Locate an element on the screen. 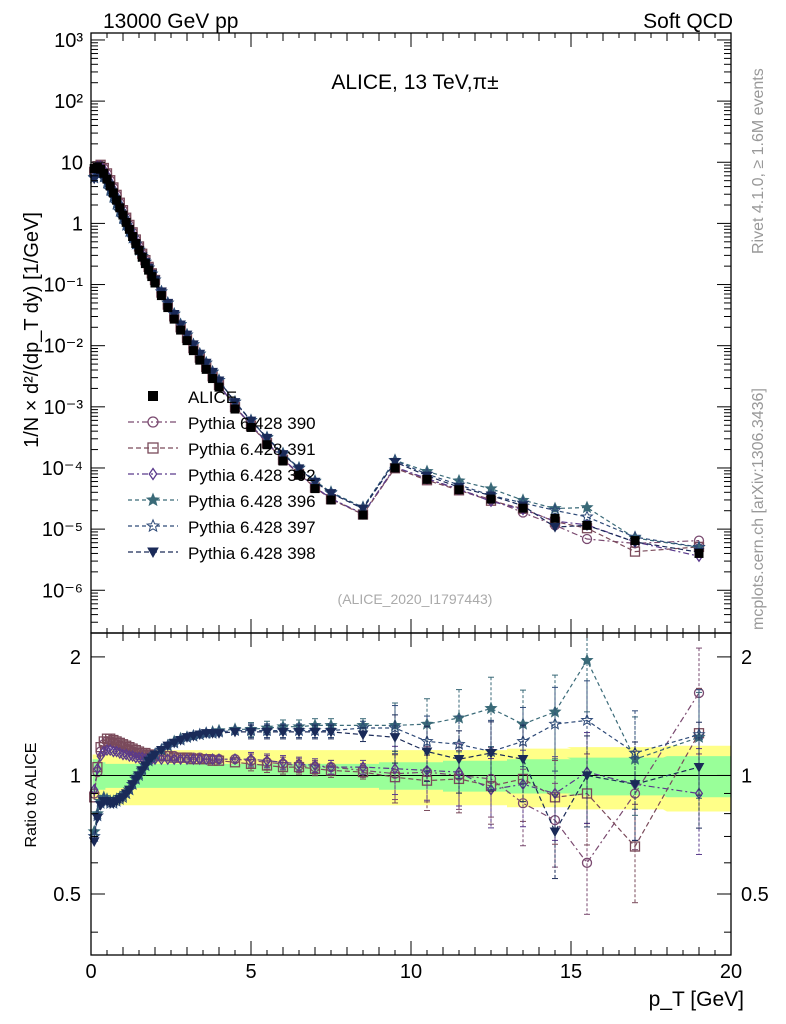 The image size is (786, 1024). y-tick-label: 10⁻⁵ is located at coordinates (62, 530).